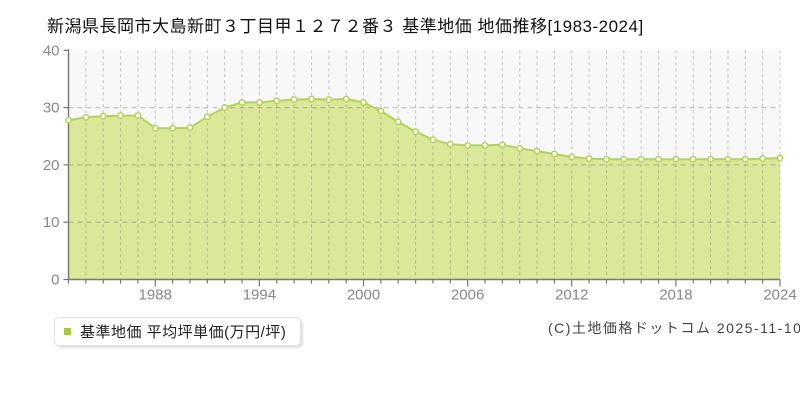  Describe the element at coordinates (51, 108) in the screenshot. I see `y-axis-label: 30` at that location.